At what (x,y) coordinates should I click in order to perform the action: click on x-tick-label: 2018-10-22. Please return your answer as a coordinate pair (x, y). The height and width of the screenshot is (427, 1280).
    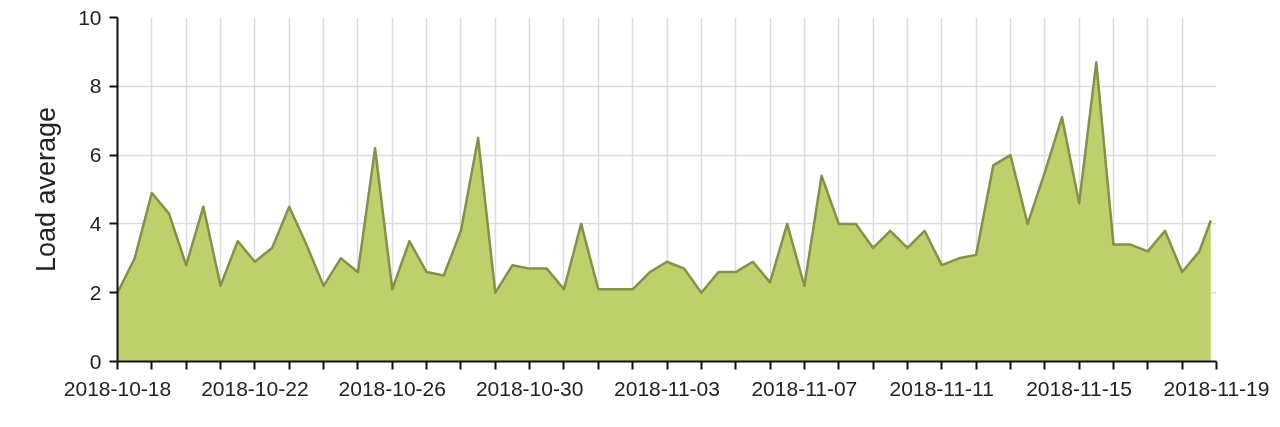
    Looking at the image, I should click on (255, 388).